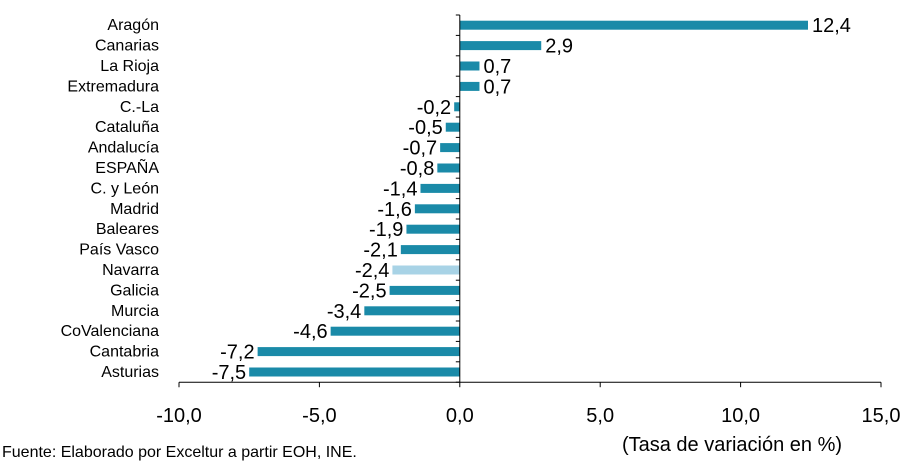 This screenshot has width=906, height=461. I want to click on value-label-12: -2,4, so click(372, 271).